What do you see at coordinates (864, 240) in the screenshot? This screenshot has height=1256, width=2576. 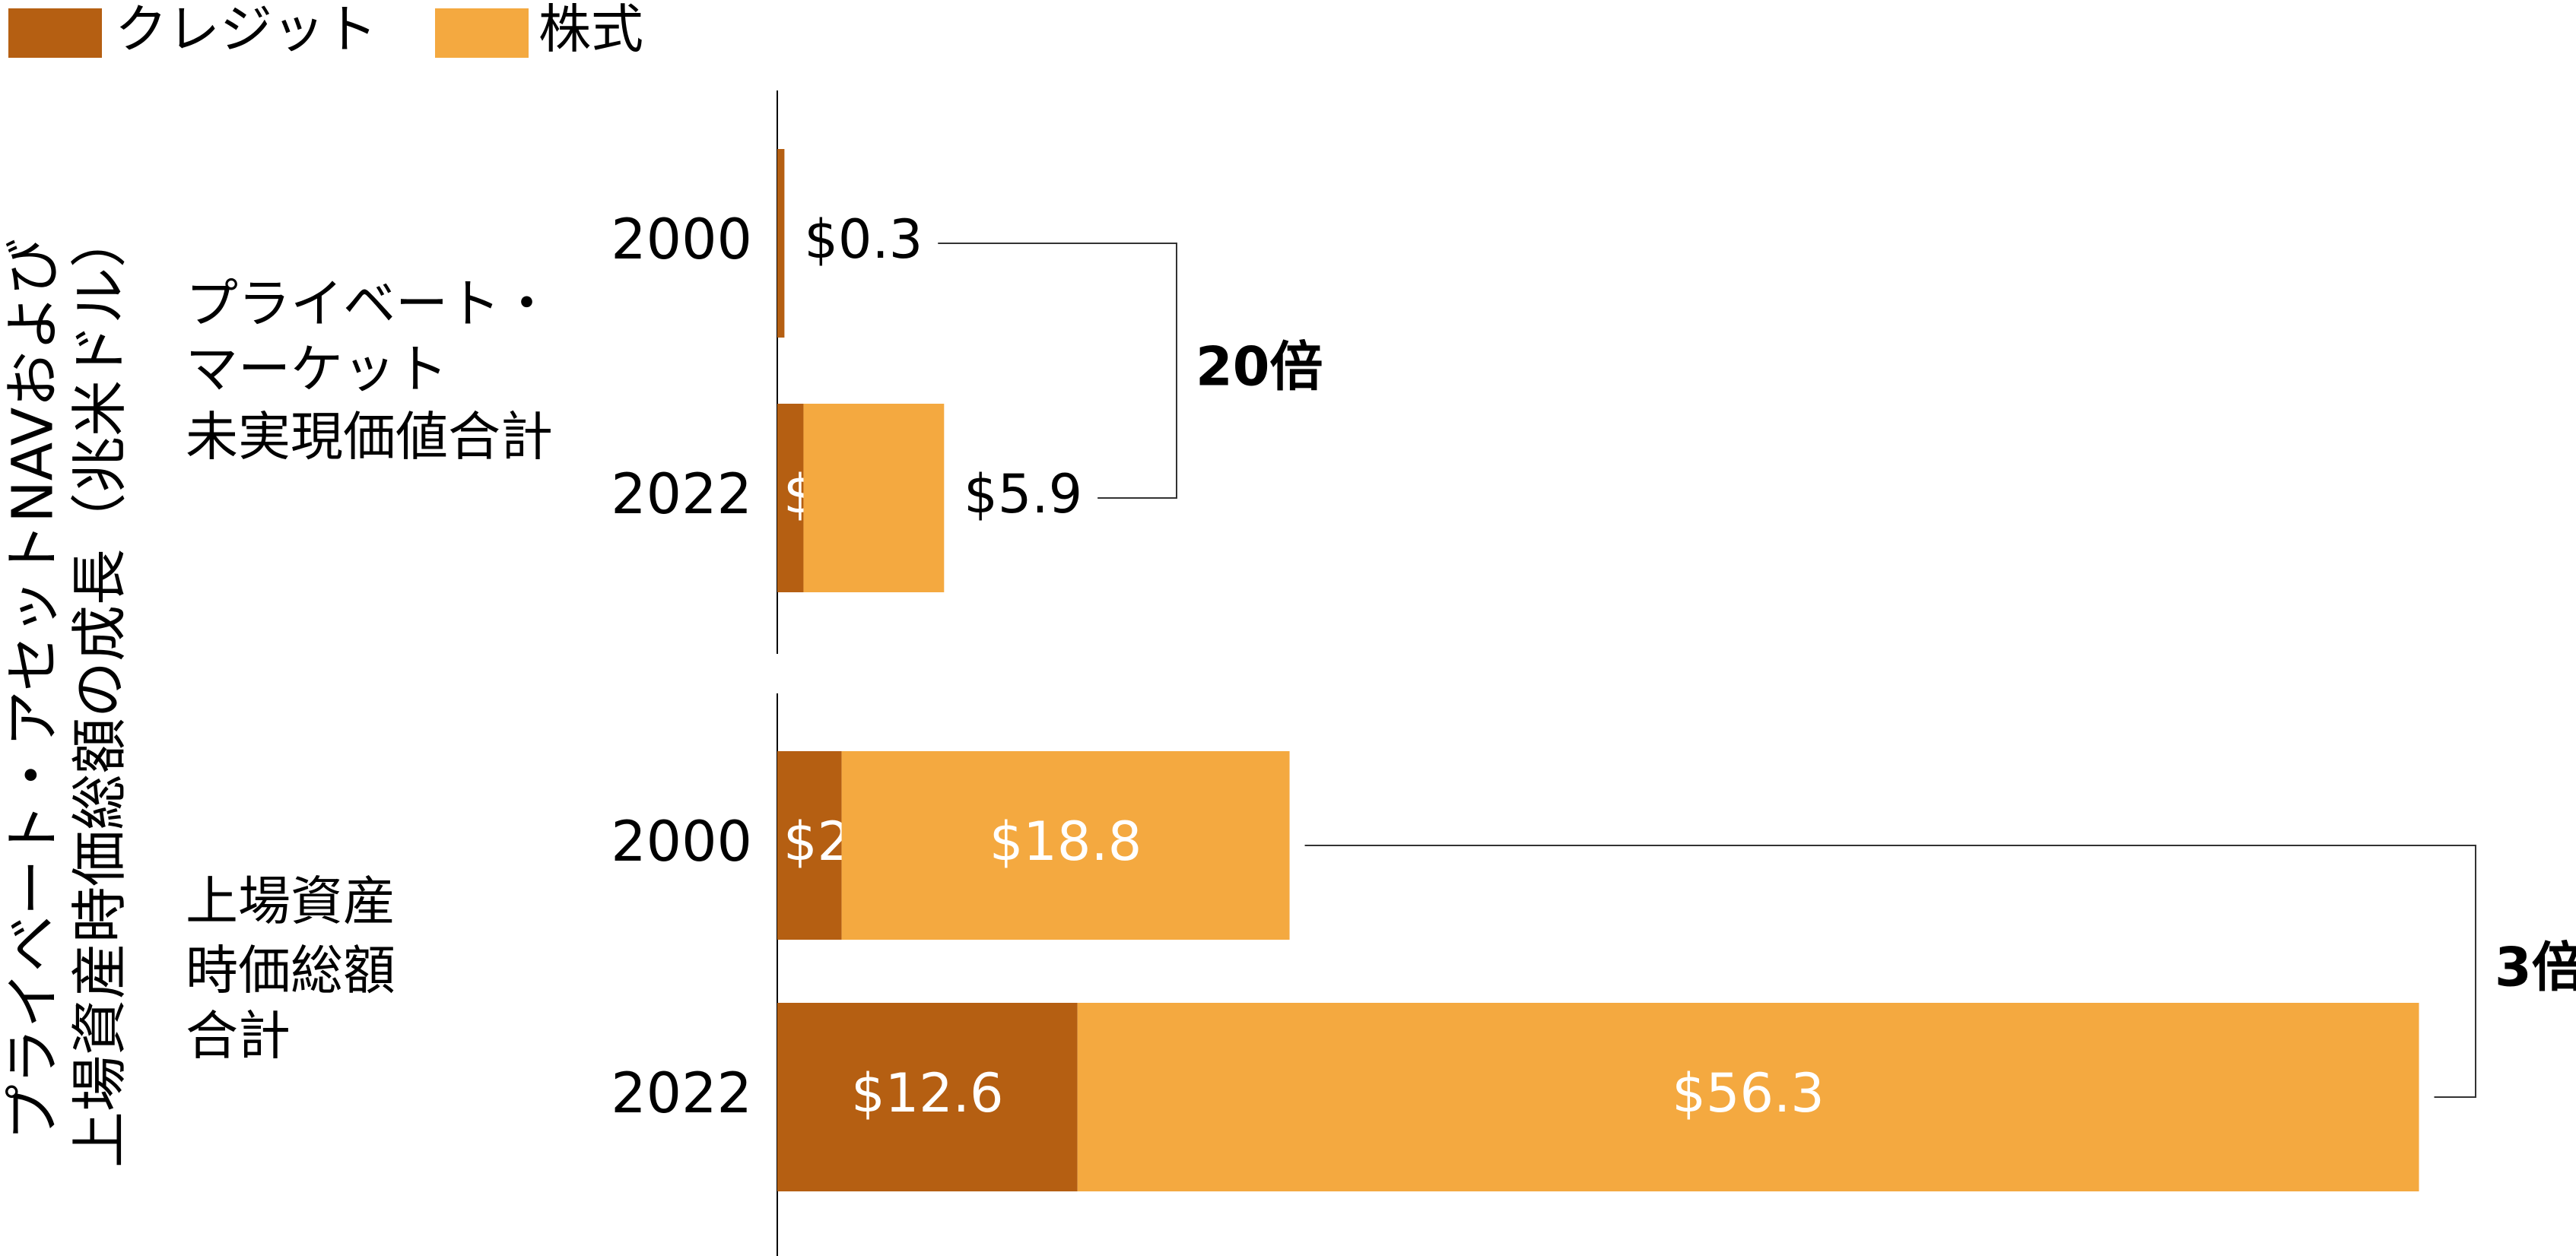 I see `value-label: $0.3` at bounding box center [864, 240].